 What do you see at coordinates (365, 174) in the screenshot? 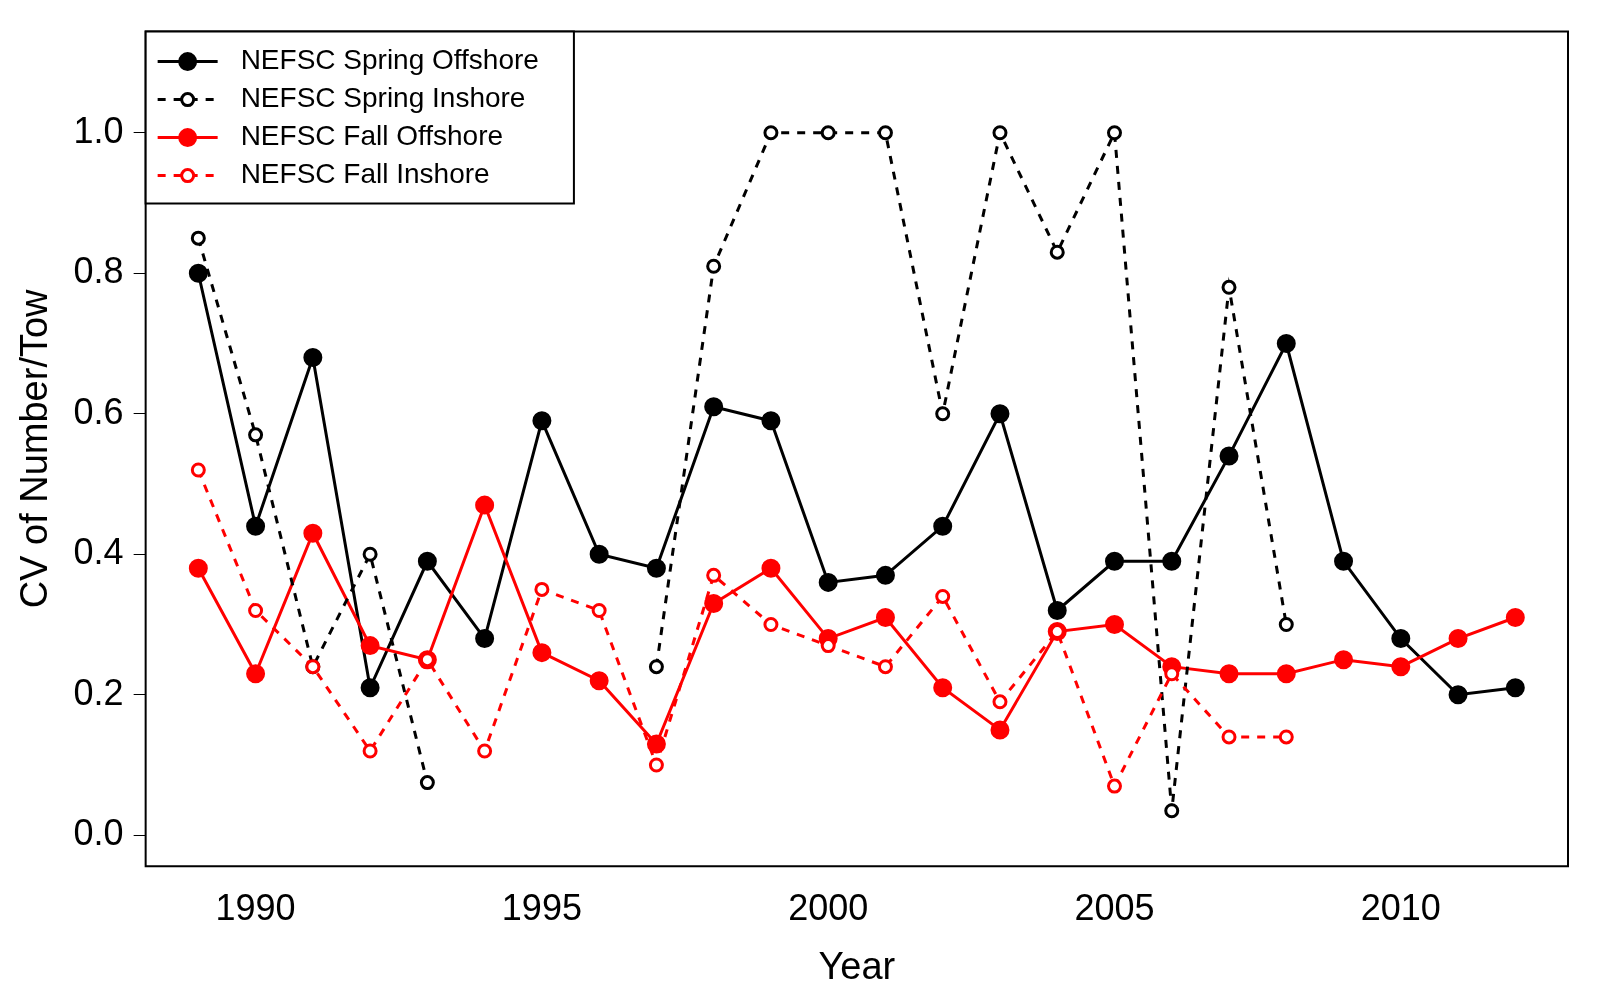
I see `legend-label: NEFSC Fall Inshore` at bounding box center [365, 174].